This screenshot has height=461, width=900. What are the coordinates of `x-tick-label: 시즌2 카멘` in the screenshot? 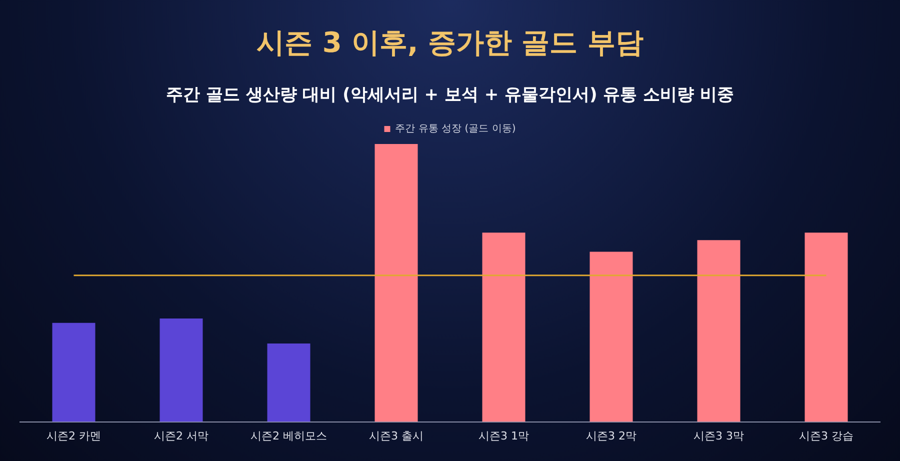 It's located at (73, 435).